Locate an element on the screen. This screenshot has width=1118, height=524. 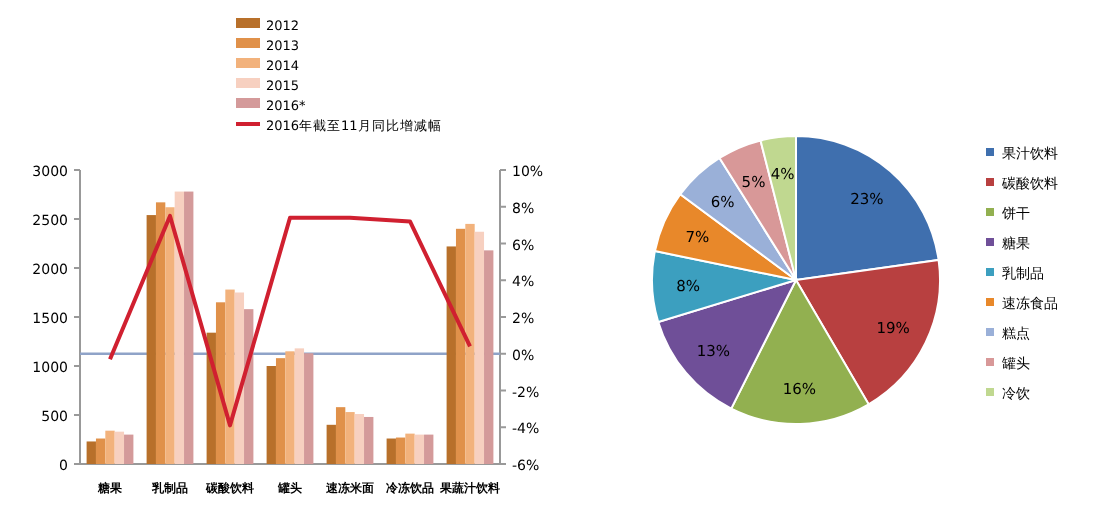
line-series is located at coordinates (290, 320).